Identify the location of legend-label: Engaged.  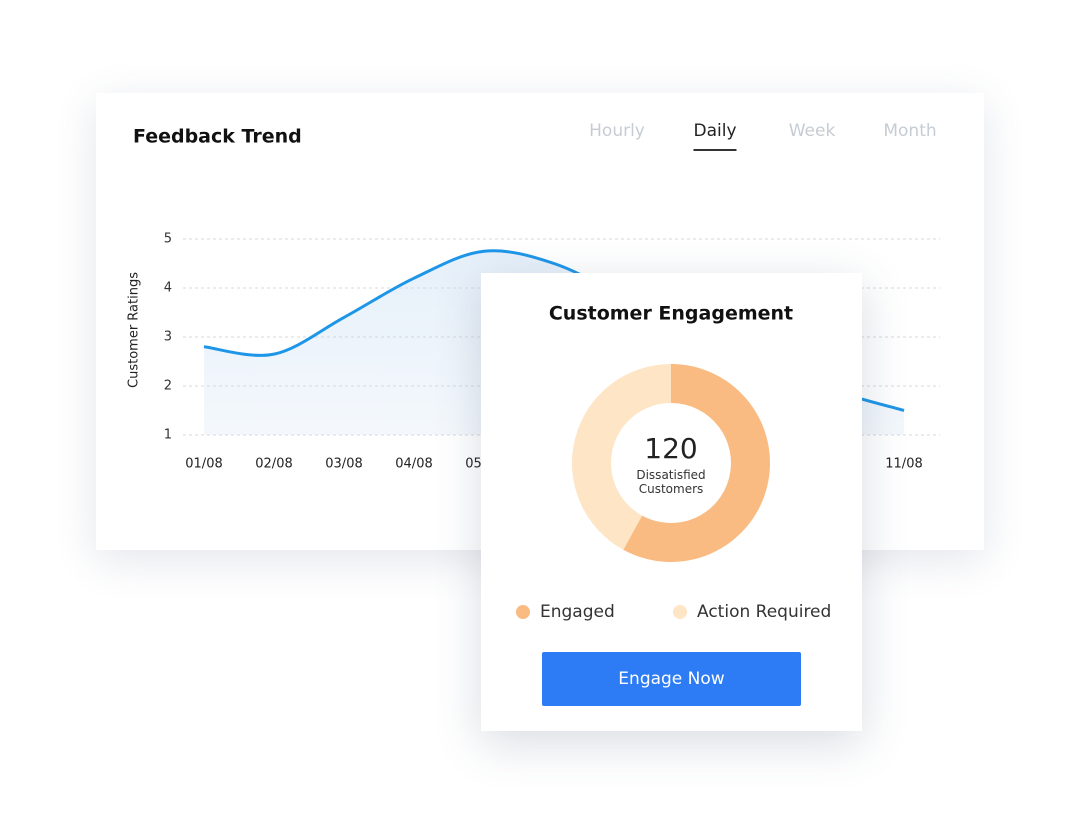
(577, 612).